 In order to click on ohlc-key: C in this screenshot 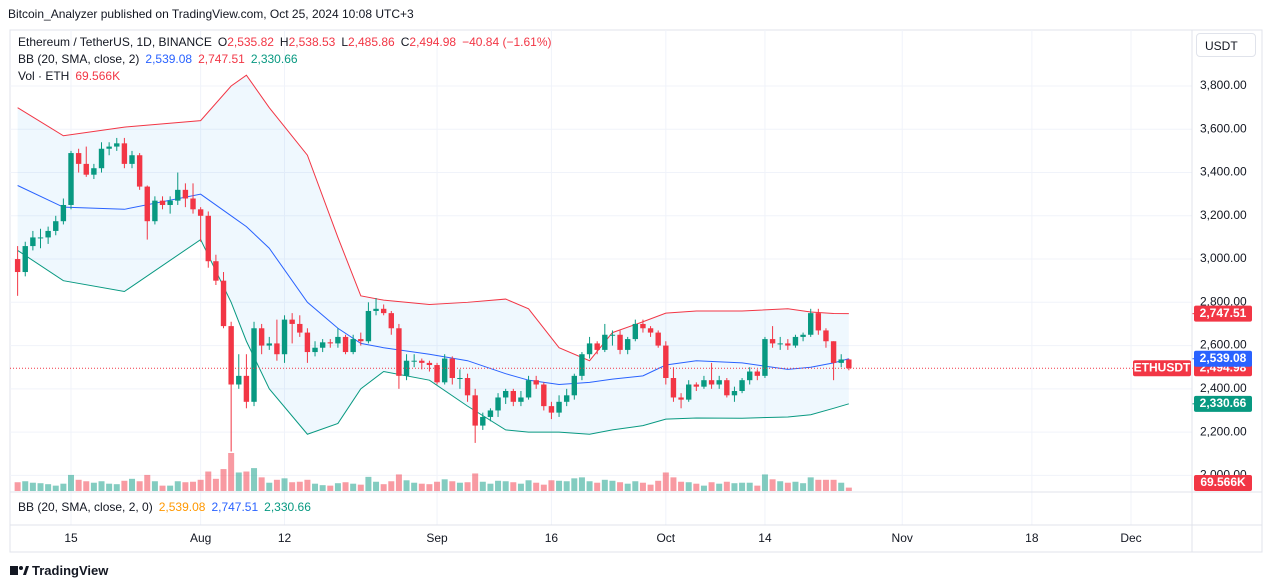, I will do `click(405, 42)`.